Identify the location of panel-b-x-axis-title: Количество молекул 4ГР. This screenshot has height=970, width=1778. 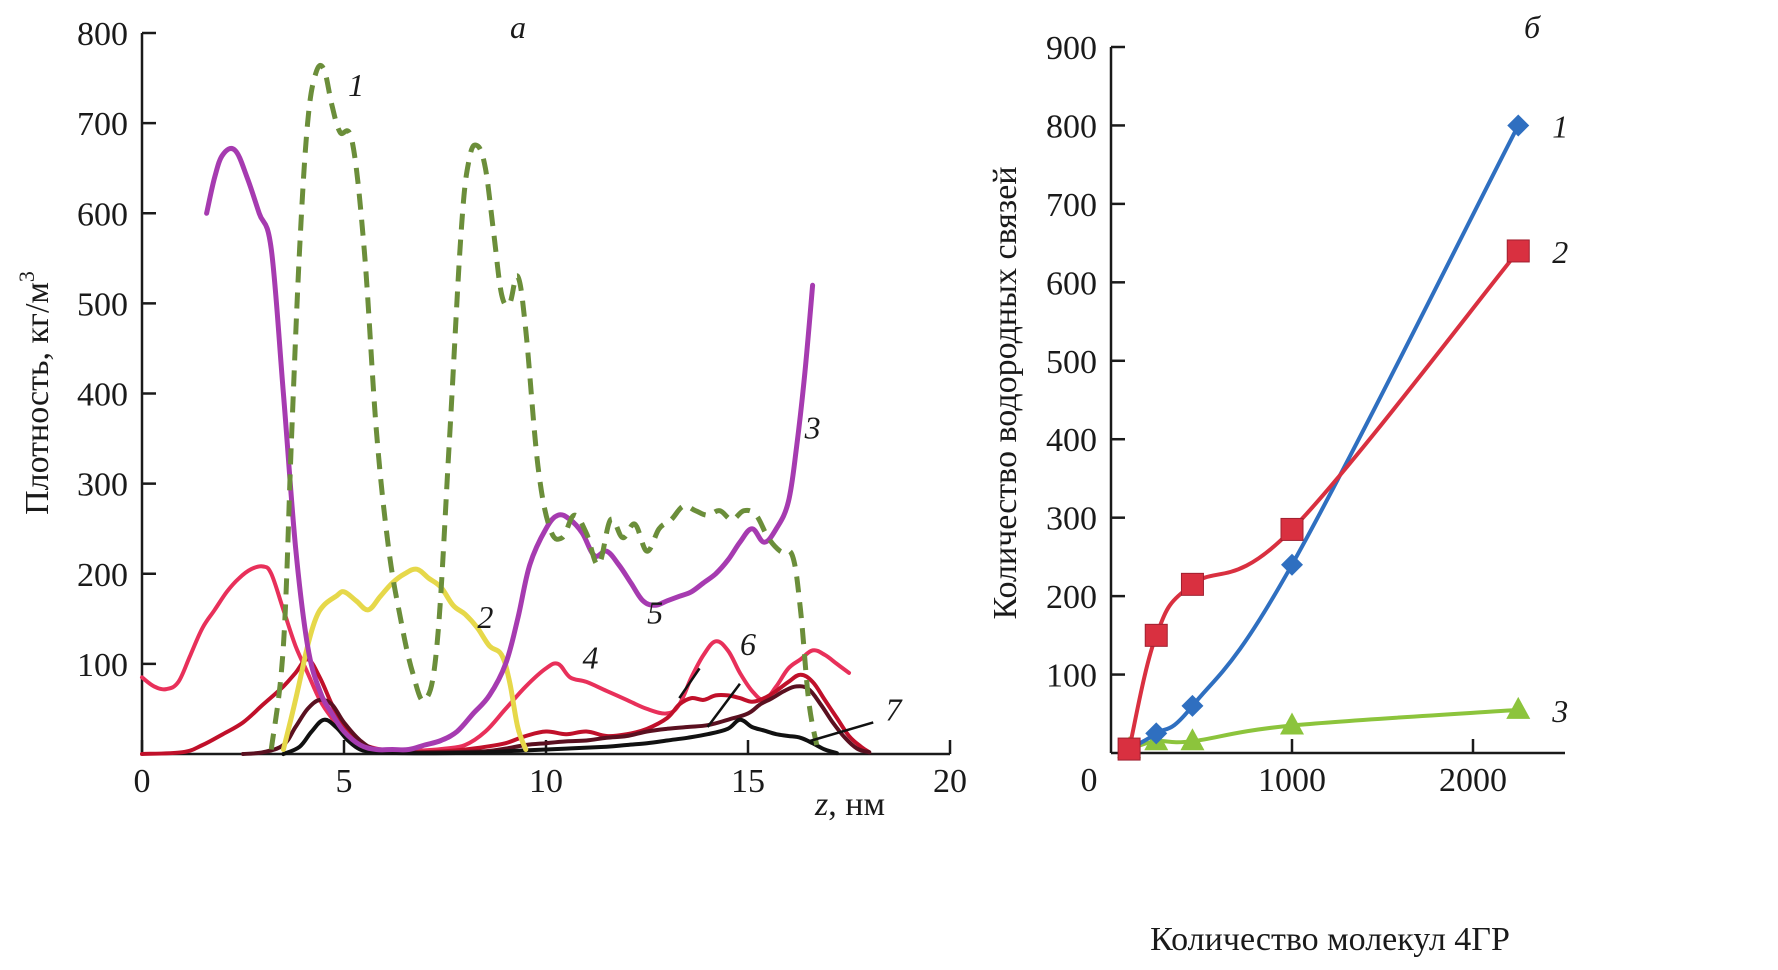
(1330, 939).